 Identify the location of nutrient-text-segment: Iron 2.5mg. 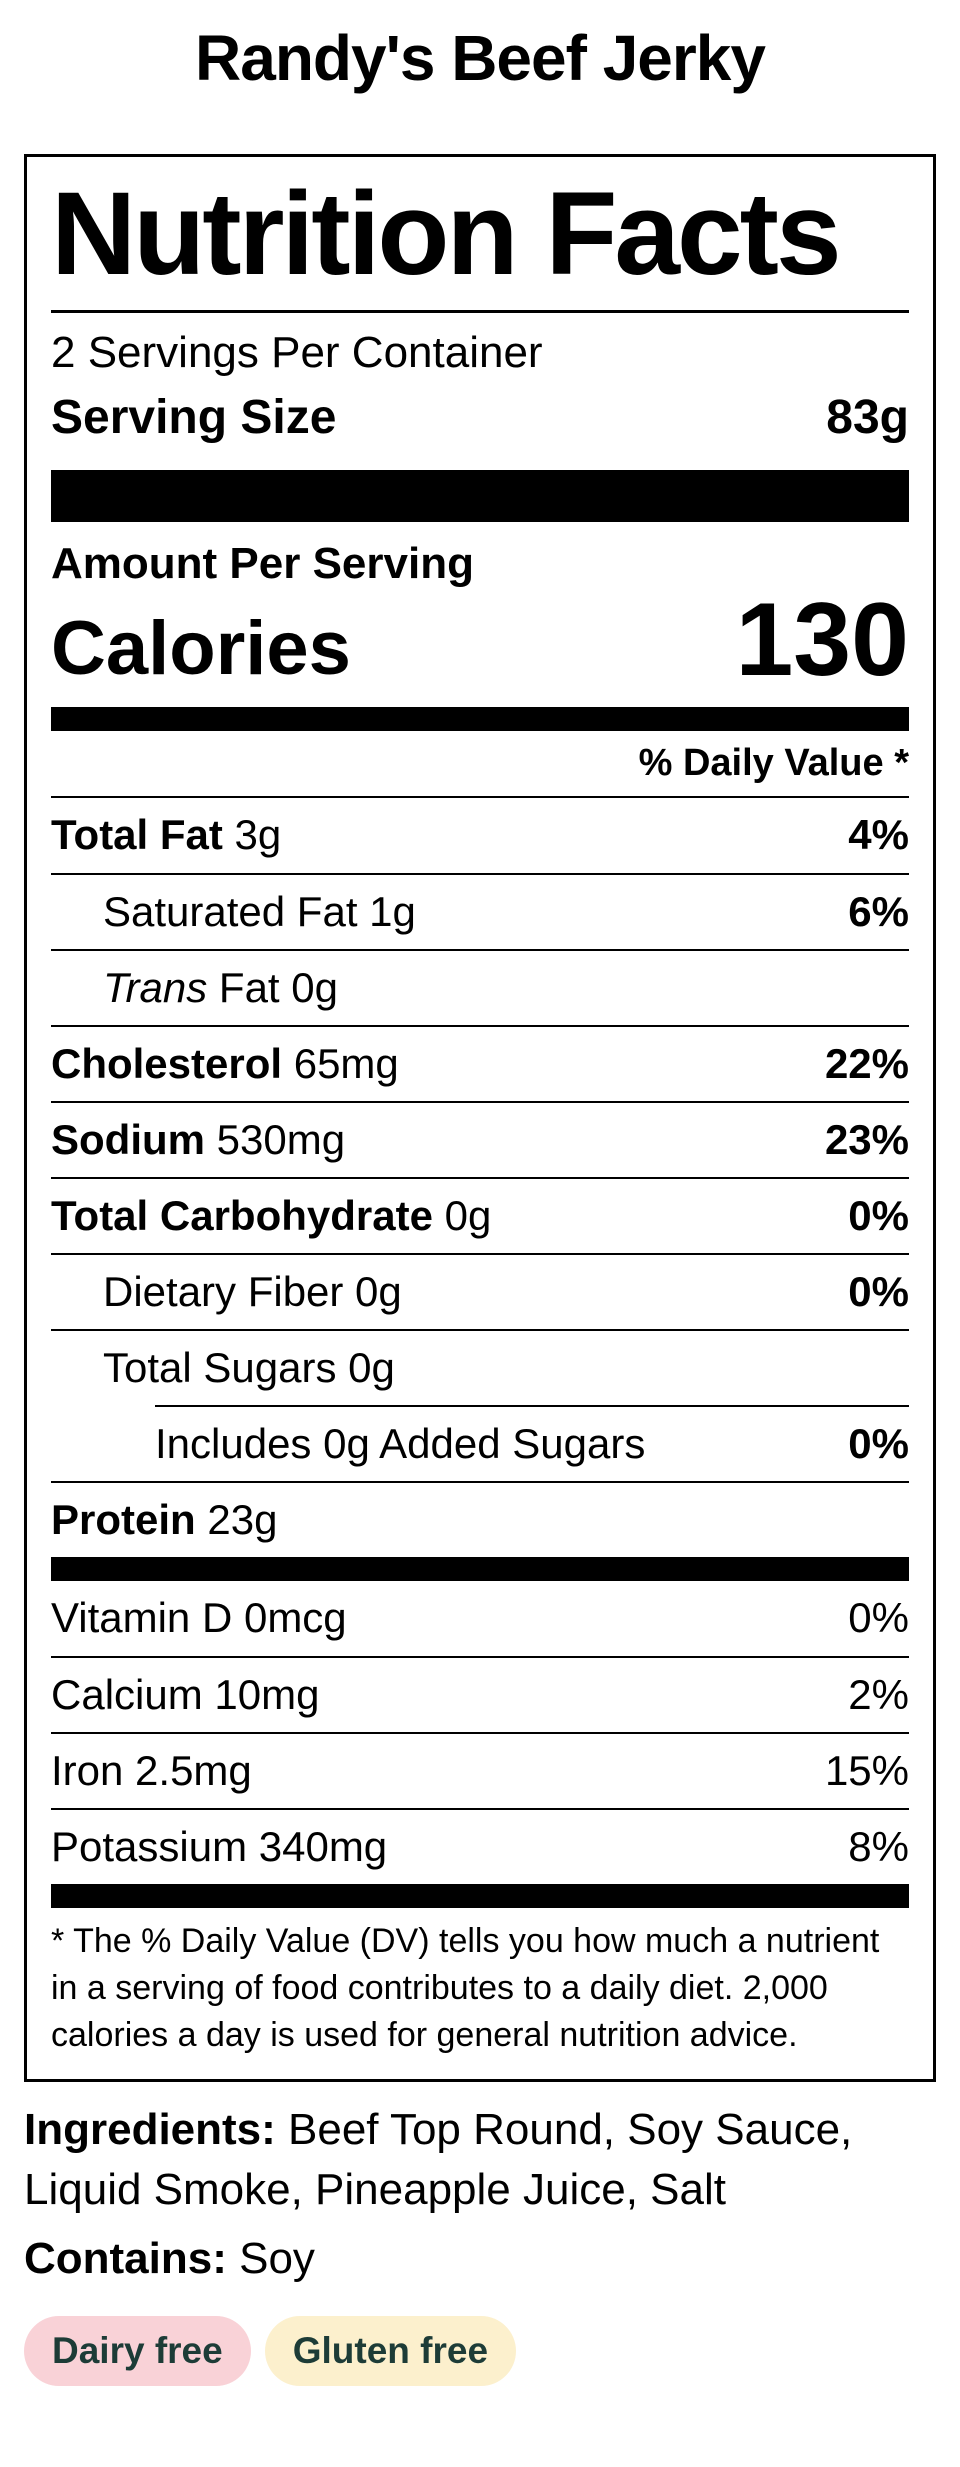
(151, 1770).